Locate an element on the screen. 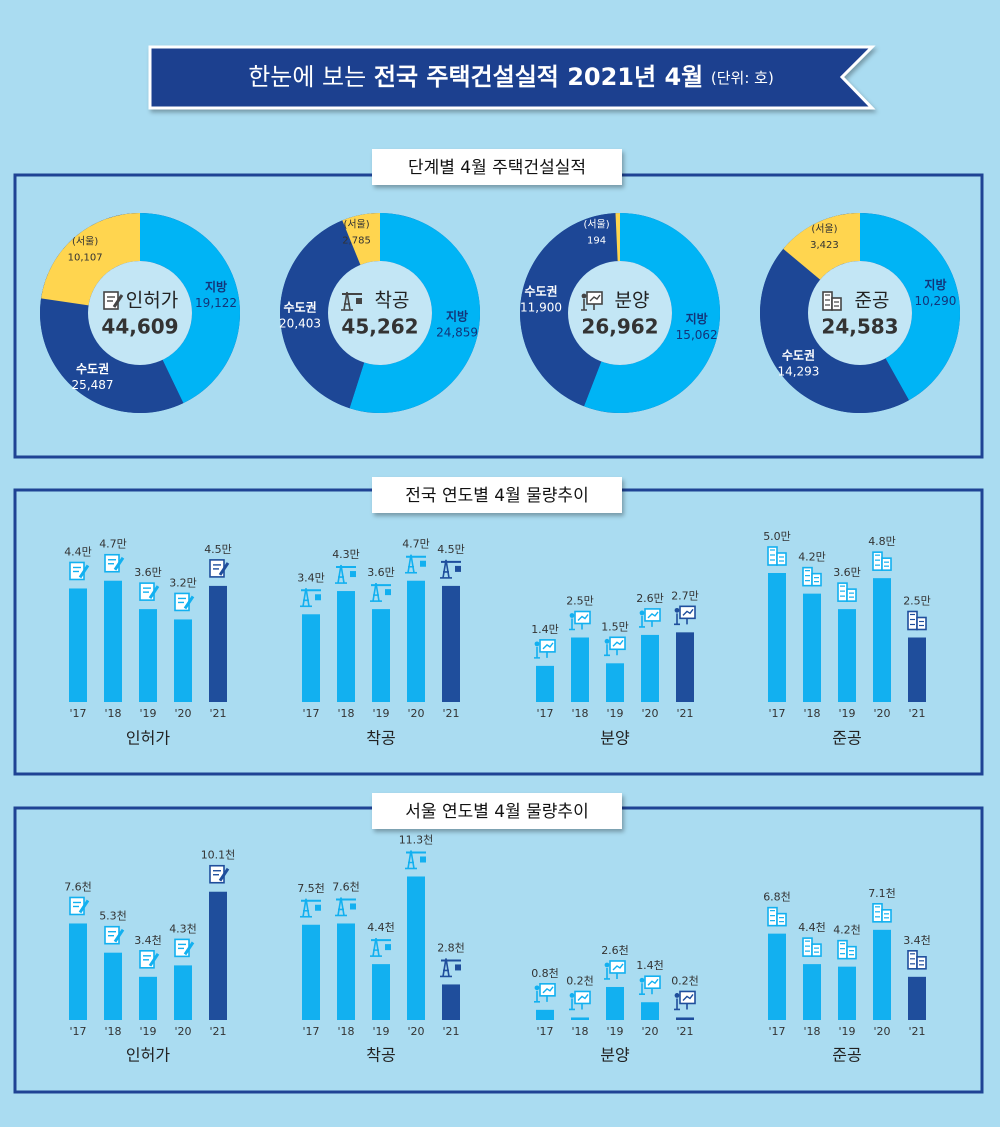  donut-title: 착공 is located at coordinates (392, 301).